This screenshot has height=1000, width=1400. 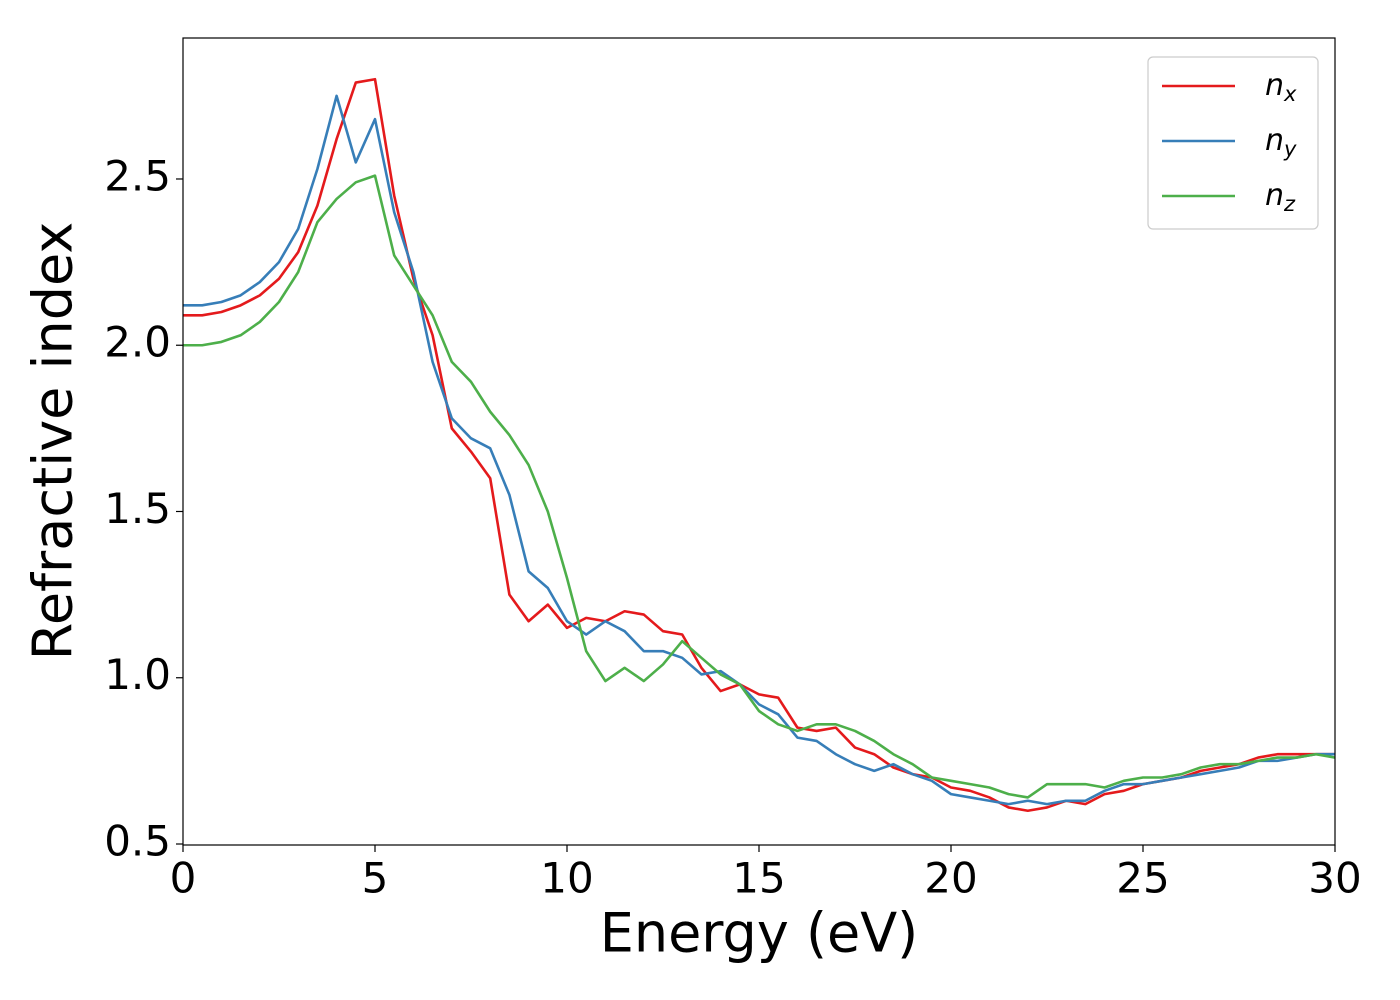 I want to click on y-tick-label: 2.5, so click(x=137, y=175).